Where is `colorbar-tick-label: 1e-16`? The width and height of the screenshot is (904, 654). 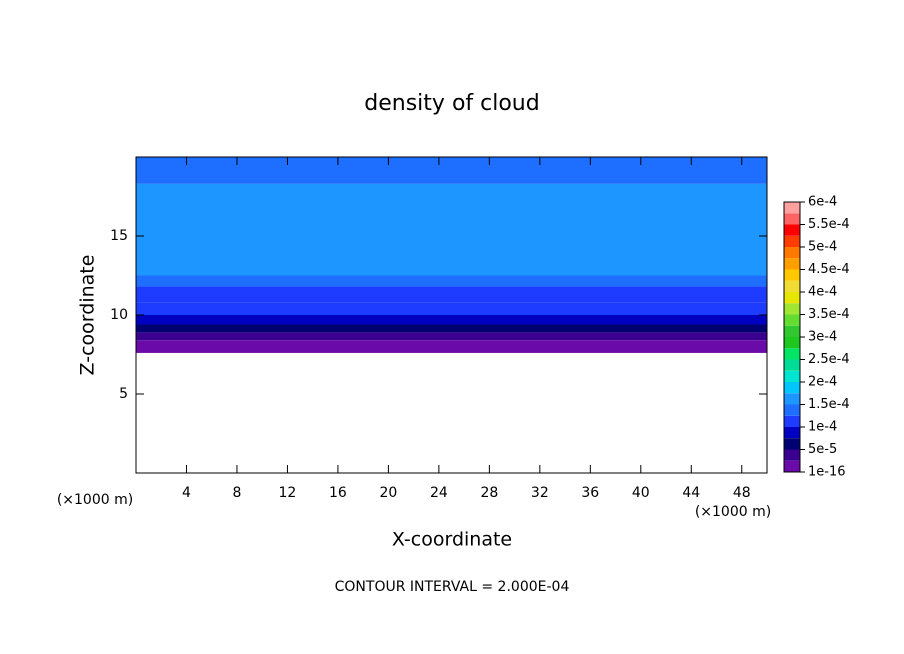 colorbar-tick-label: 1e-16 is located at coordinates (827, 472).